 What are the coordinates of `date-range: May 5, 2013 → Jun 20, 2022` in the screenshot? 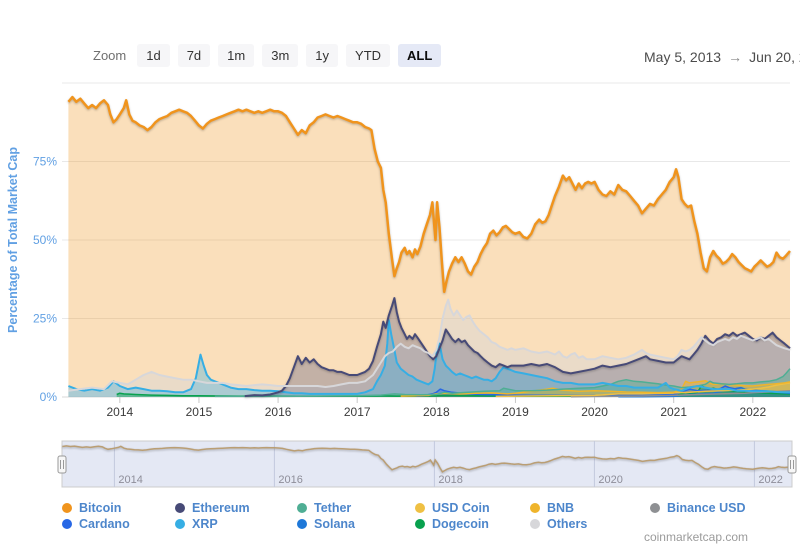 It's located at (722, 57).